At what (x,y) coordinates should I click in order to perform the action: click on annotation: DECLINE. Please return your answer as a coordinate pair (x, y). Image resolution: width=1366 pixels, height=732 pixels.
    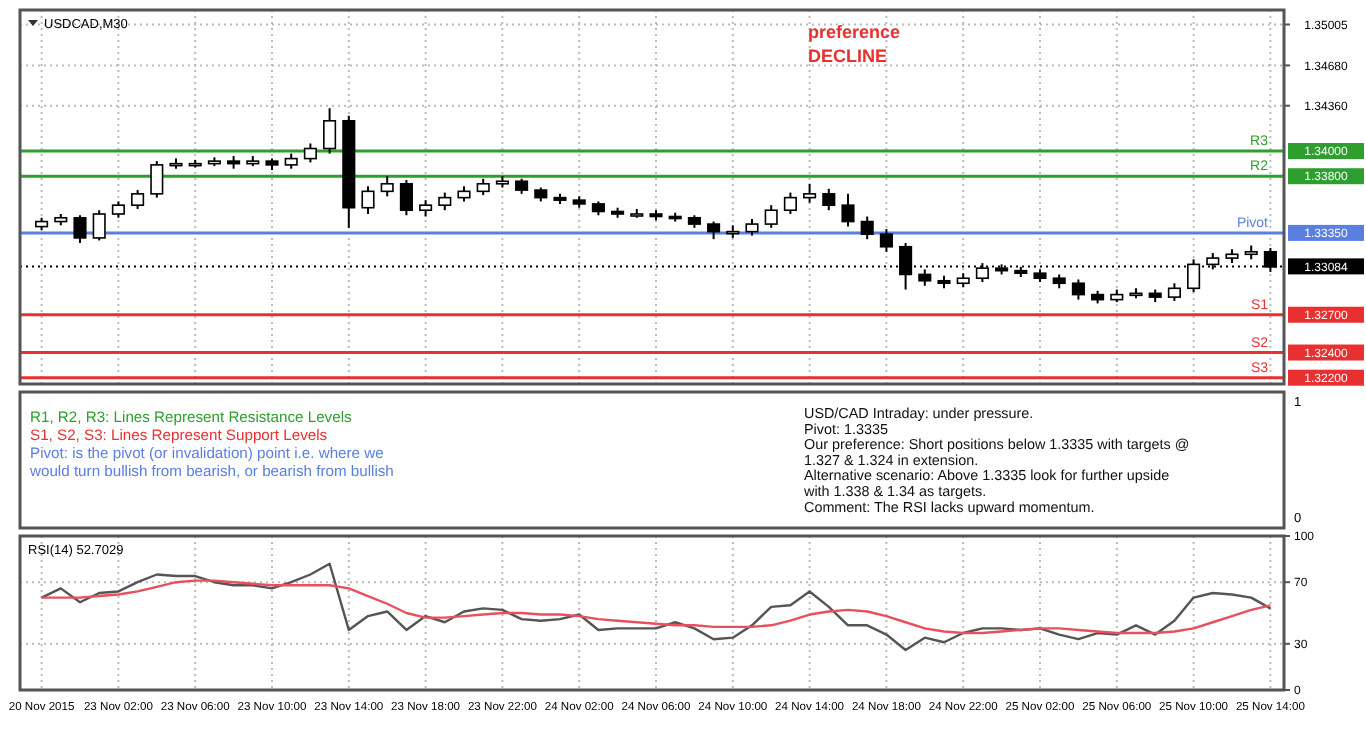
    Looking at the image, I should click on (848, 56).